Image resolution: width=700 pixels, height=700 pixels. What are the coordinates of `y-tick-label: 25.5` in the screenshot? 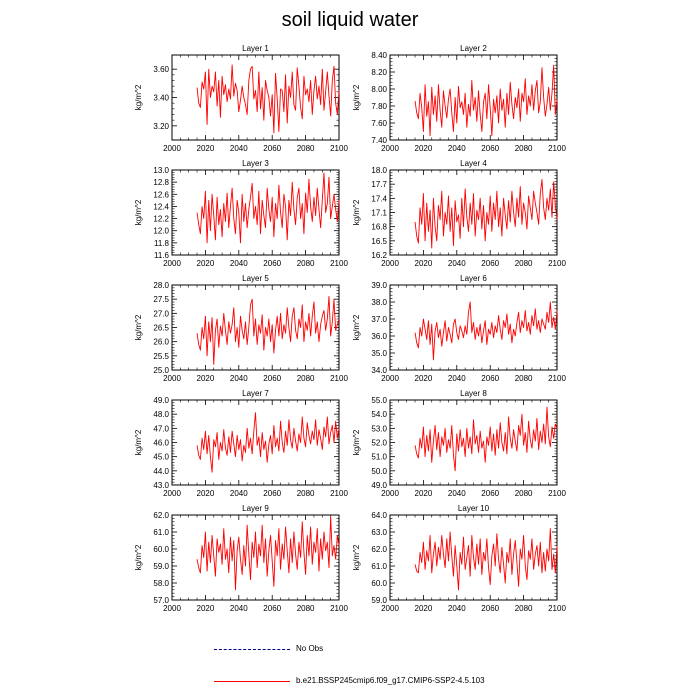 It's located at (161, 356).